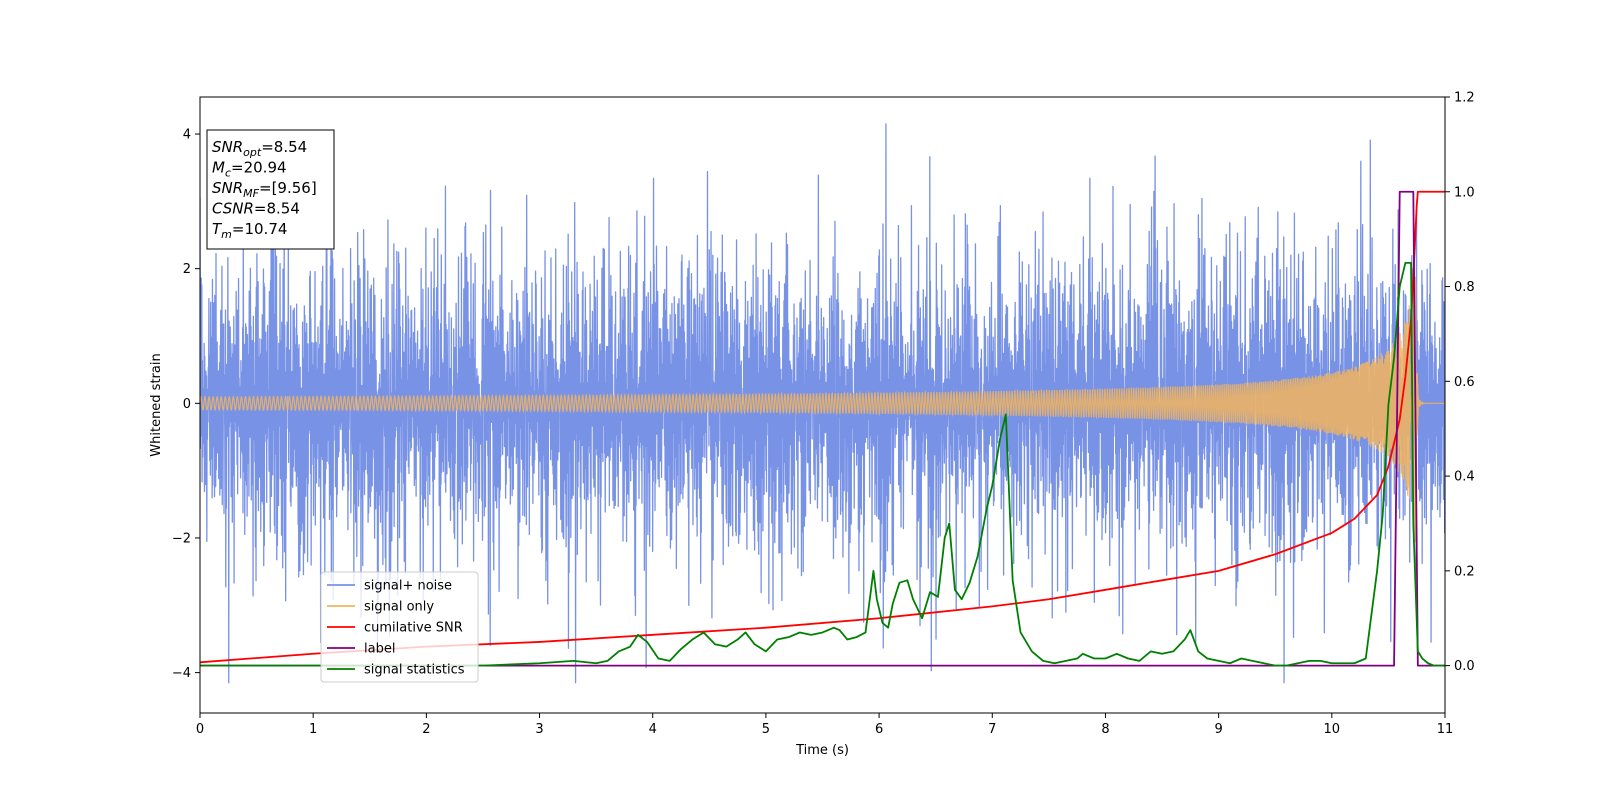 The image size is (1600, 800). Describe the element at coordinates (249, 169) in the screenshot. I see `info-line: Mc=20.94` at that location.